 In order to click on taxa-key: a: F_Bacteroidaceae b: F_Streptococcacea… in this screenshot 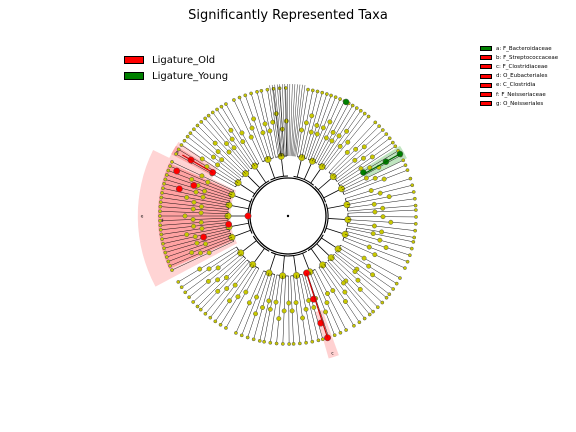, I will do `click(519, 76)`.